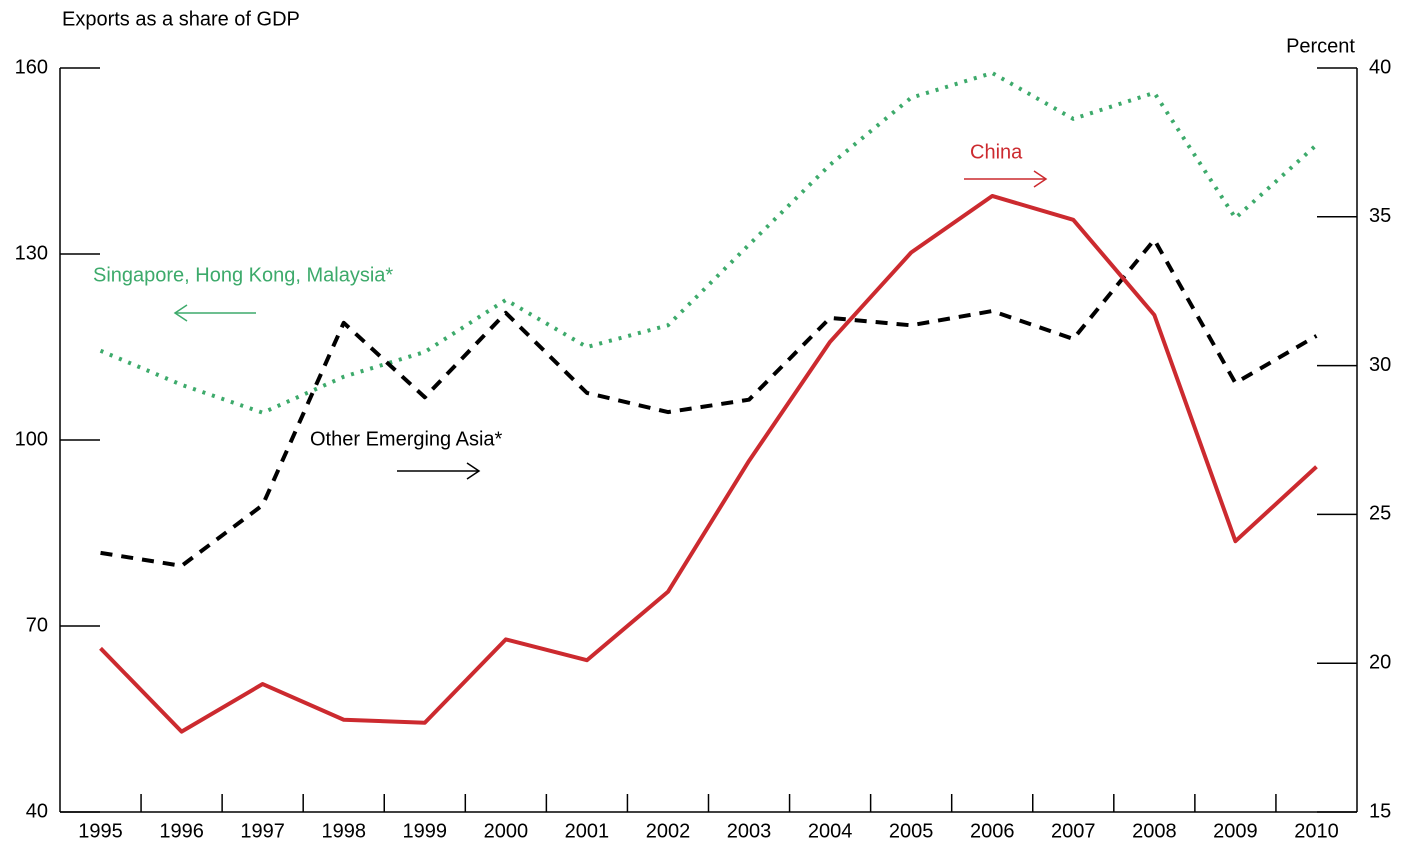 The height and width of the screenshot is (848, 1415). Describe the element at coordinates (1380, 365) in the screenshot. I see `y2-tick-label: 30` at that location.